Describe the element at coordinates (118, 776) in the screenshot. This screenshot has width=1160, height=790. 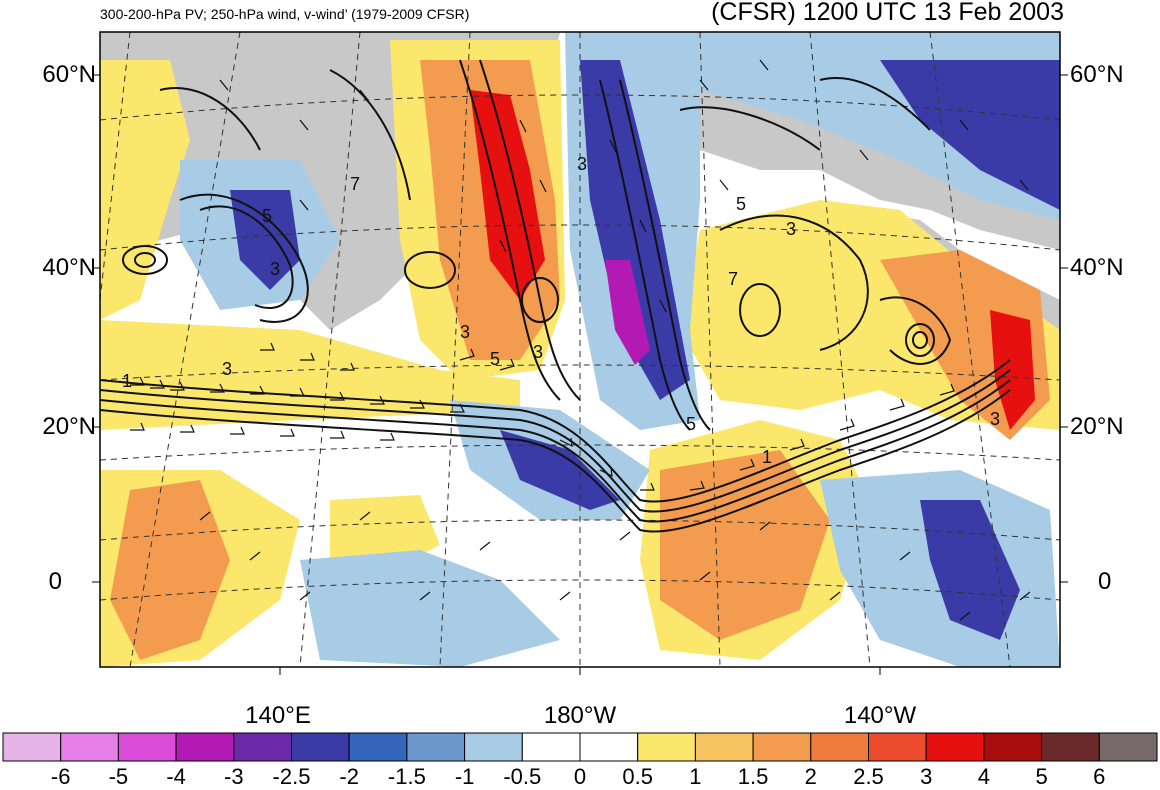
I see `colorbar-label: -5` at that location.